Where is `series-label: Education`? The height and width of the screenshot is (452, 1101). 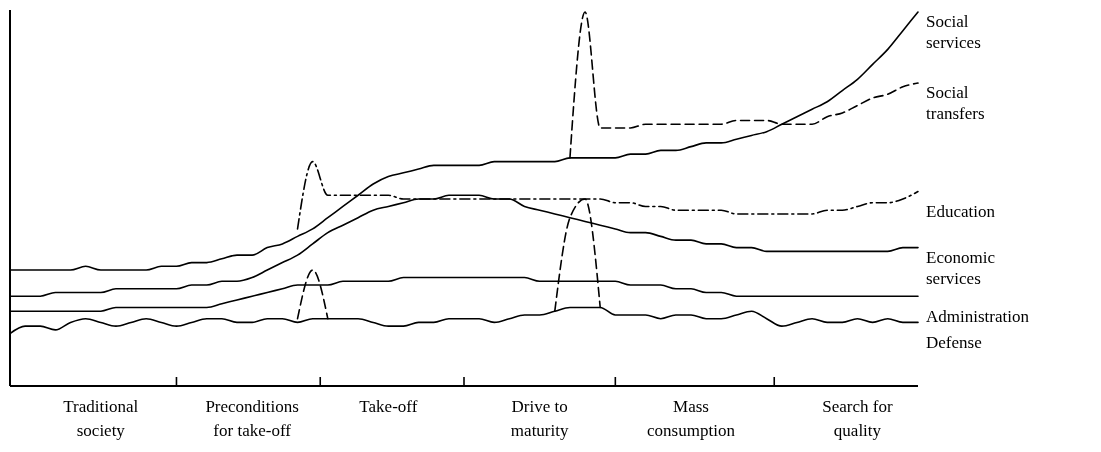
series-label: Education is located at coordinates (961, 212).